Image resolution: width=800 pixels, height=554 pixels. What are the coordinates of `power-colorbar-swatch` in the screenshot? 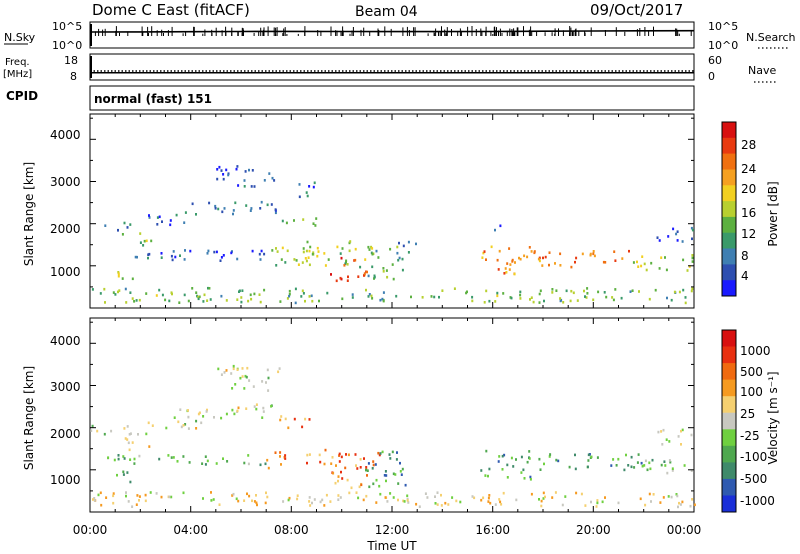 It's located at (729, 146).